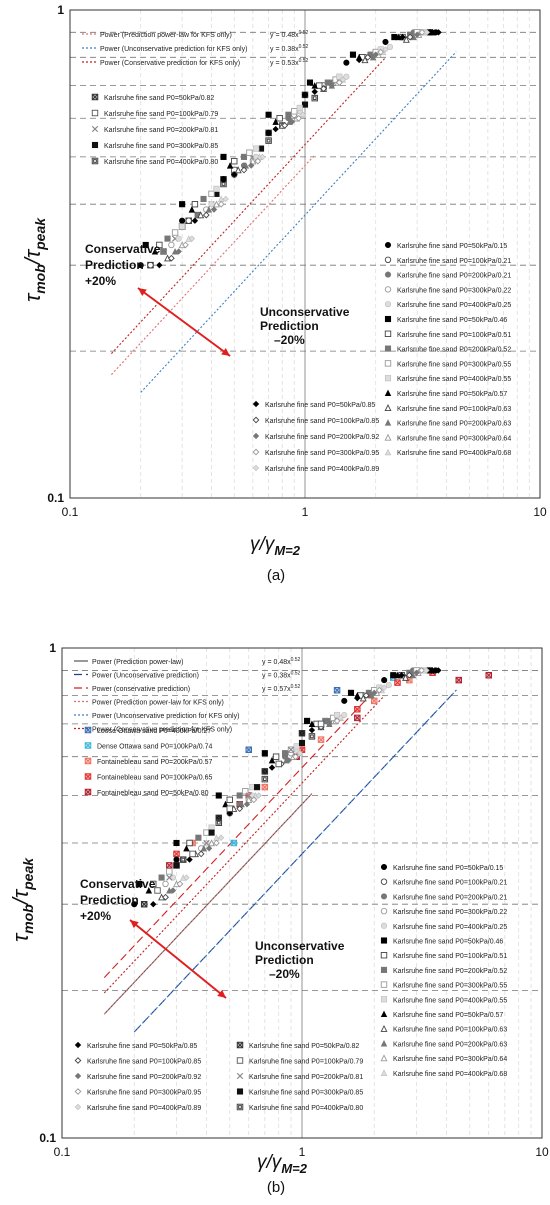  I want to click on legend-label: Karlsruhe fine sand P0=400kPa/0.55, so click(450, 1000).